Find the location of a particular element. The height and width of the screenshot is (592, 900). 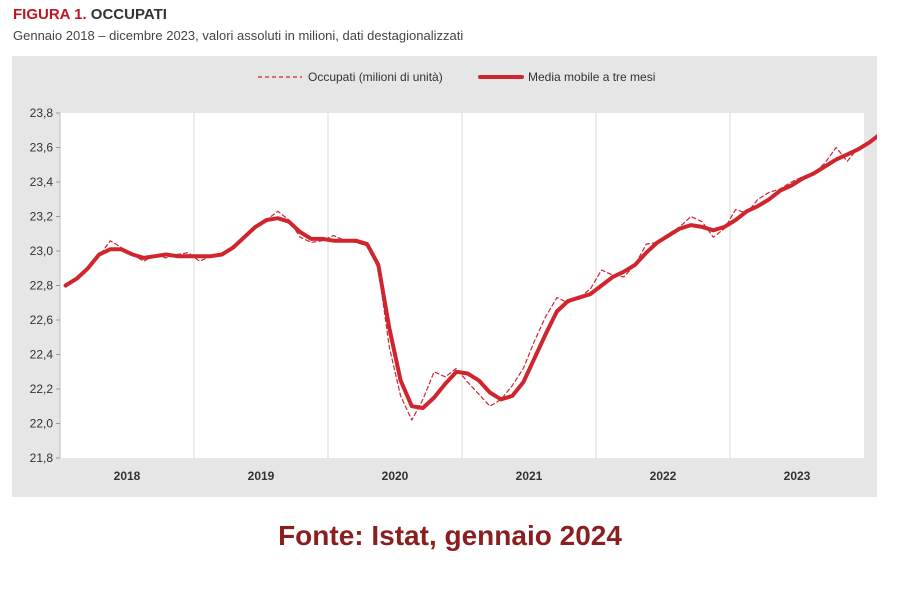

figure-number: FIGURA 1. is located at coordinates (50, 14).